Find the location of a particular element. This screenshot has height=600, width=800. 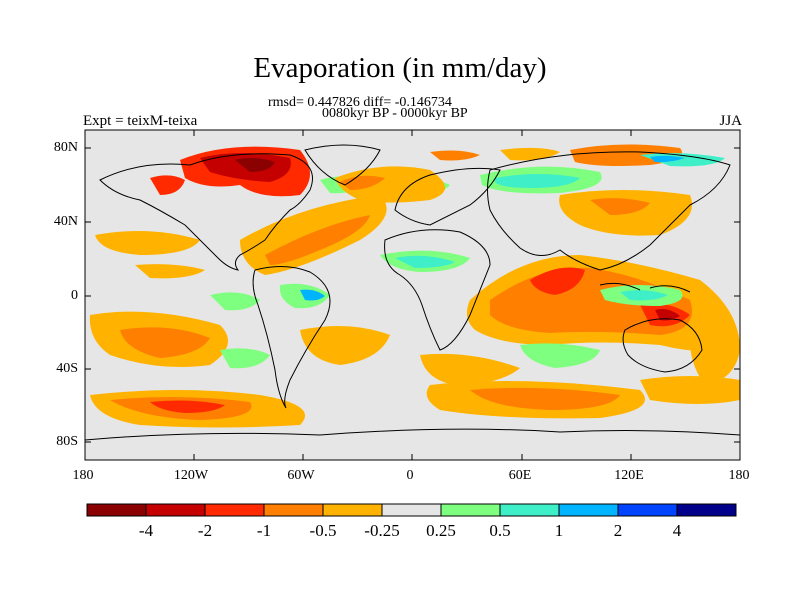

x-tick-label: 120E is located at coordinates (629, 475).